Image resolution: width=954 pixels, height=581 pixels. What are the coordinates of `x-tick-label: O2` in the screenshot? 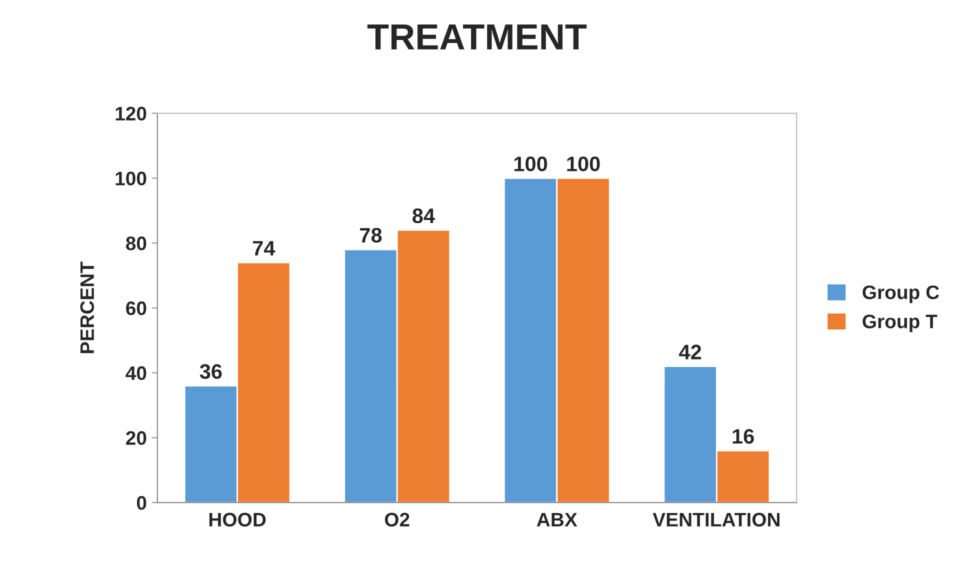 It's located at (397, 519).